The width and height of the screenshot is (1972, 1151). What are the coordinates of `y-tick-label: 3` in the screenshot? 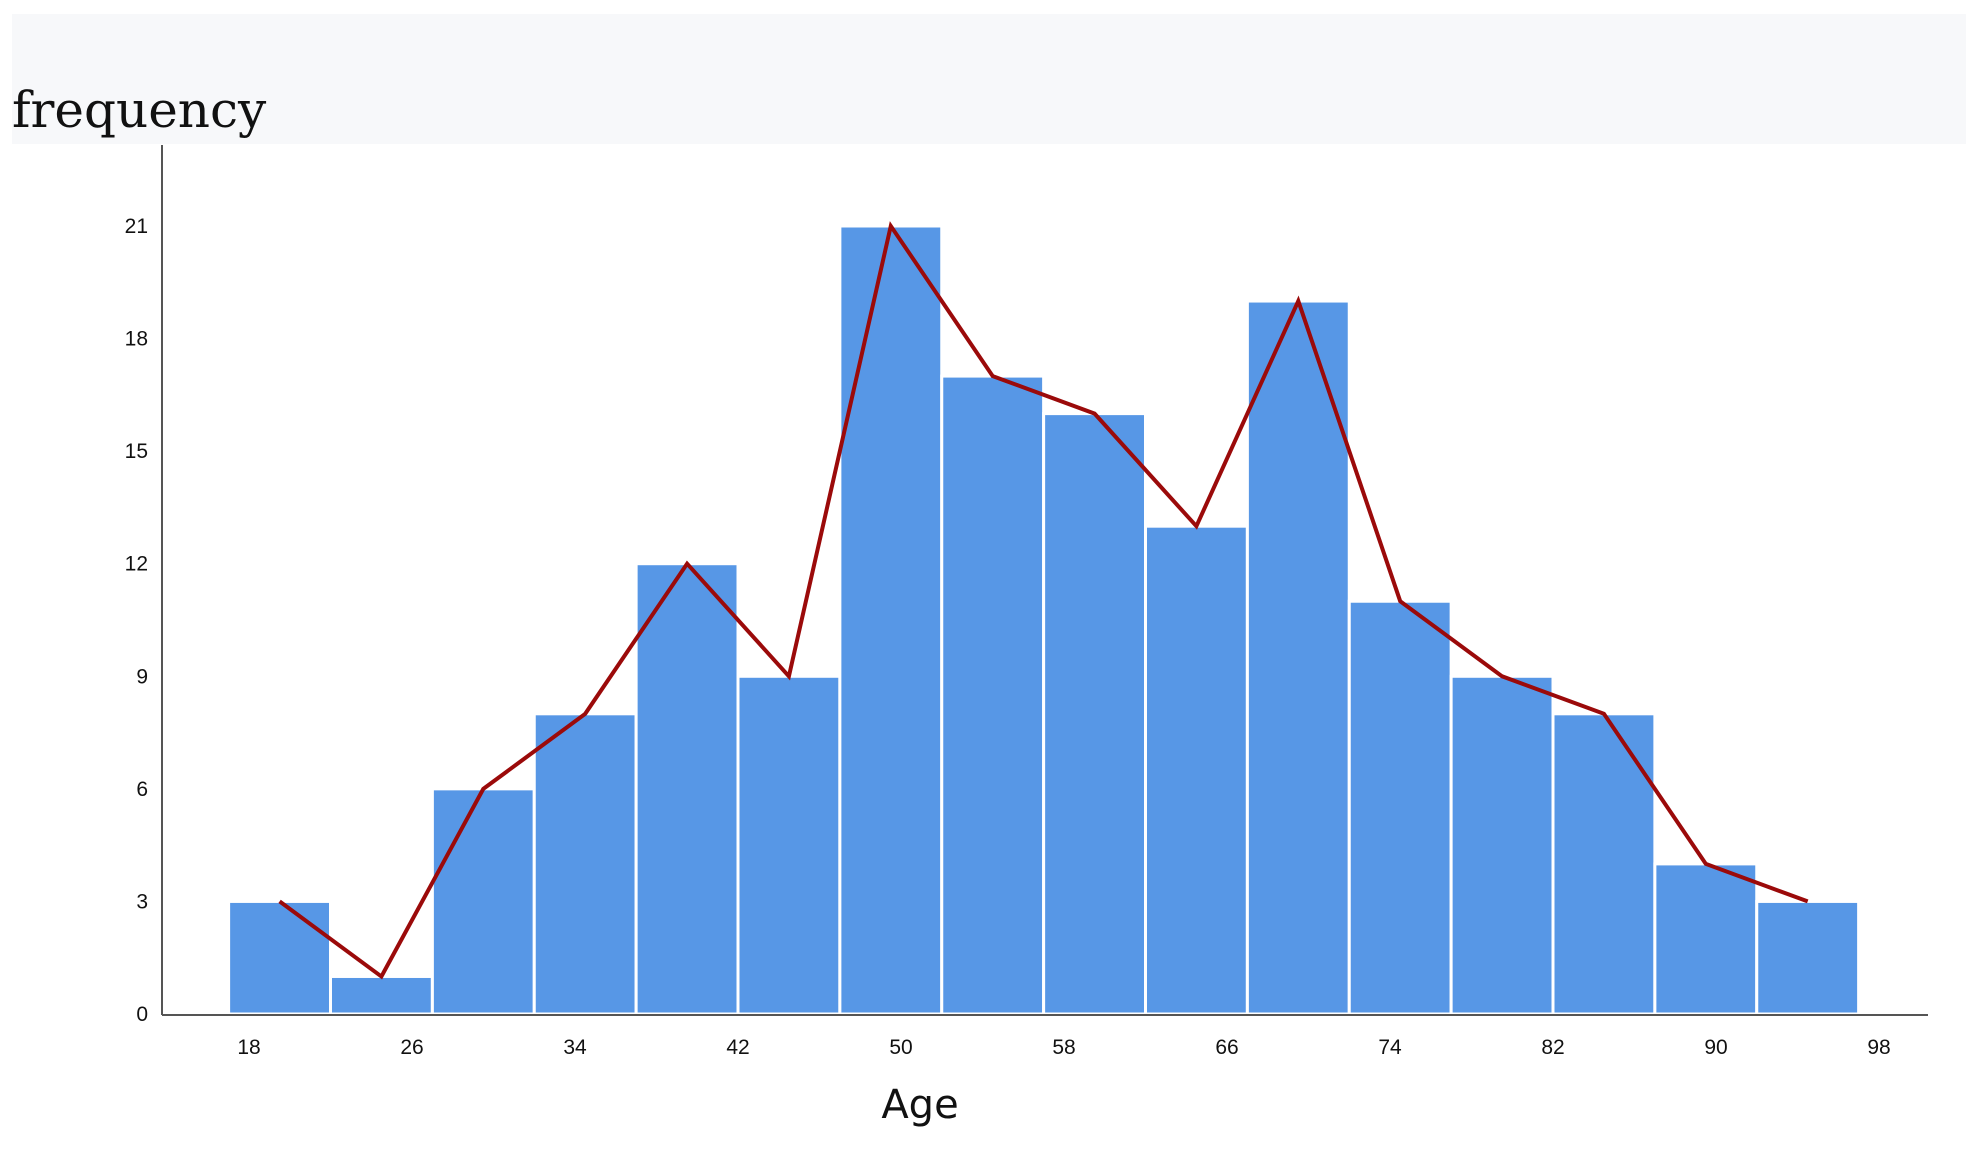 It's located at (142, 901).